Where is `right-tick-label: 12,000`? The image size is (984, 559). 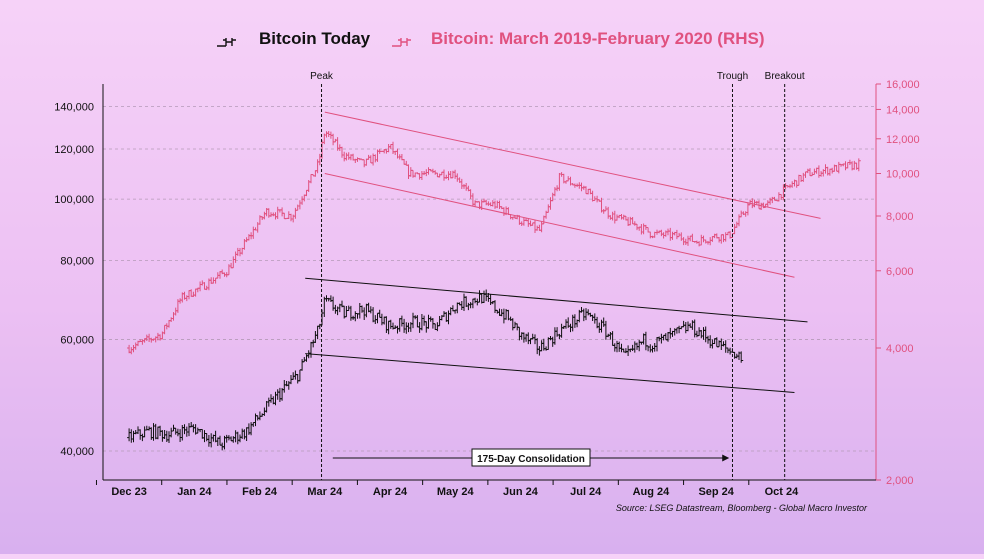
right-tick-label: 12,000 is located at coordinates (903, 140).